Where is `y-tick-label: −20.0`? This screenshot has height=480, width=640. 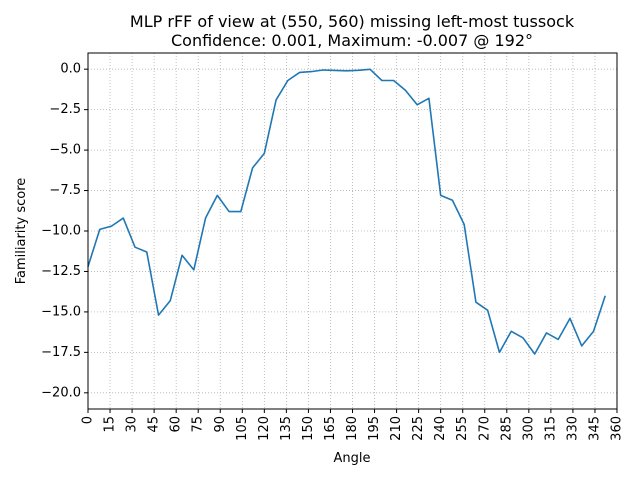
y-tick-label: −20.0 is located at coordinates (61, 392).